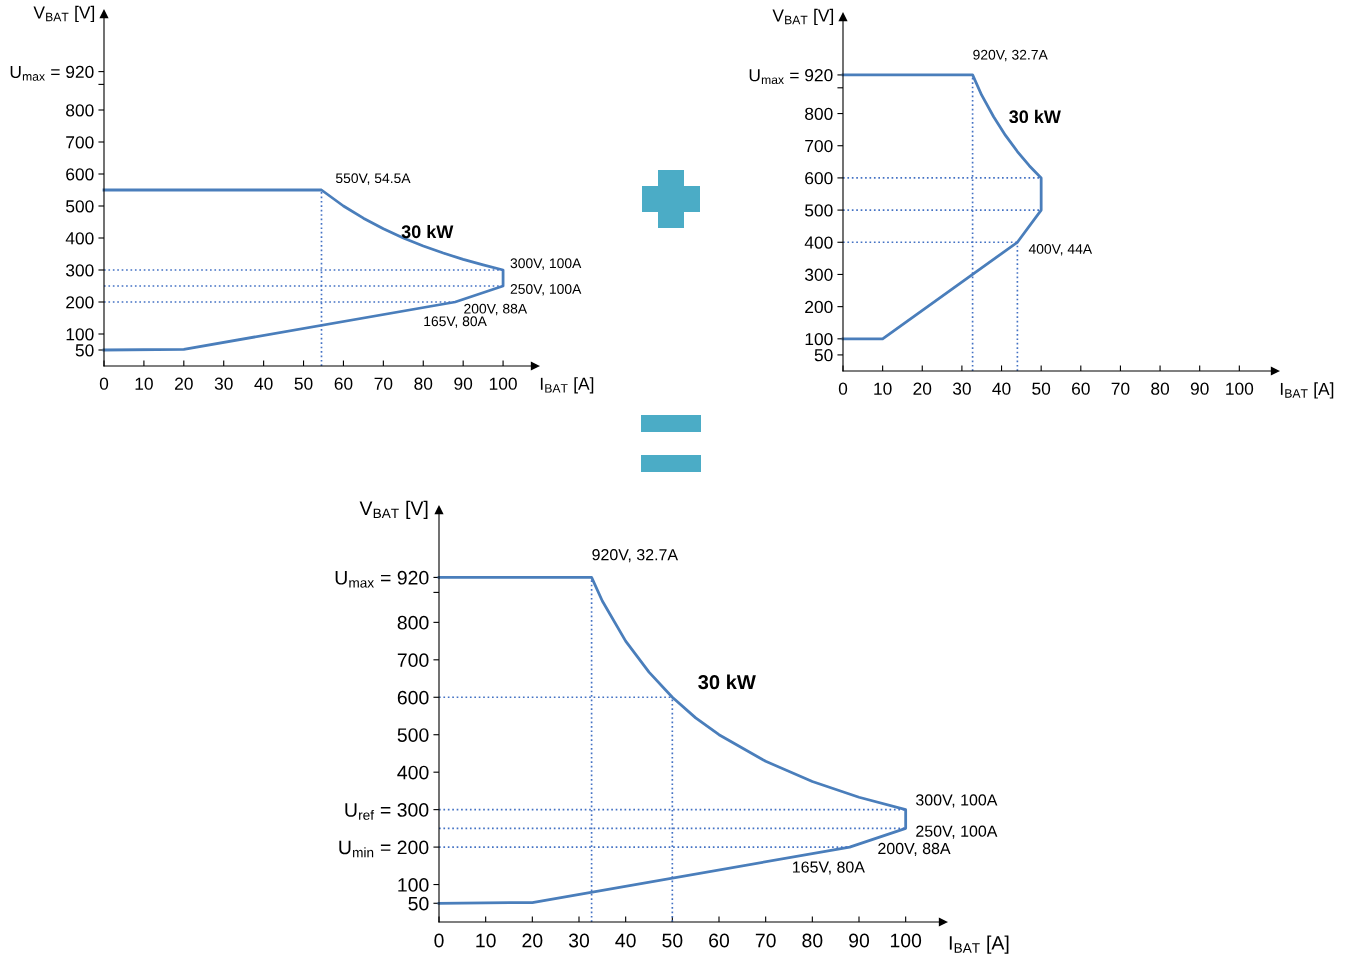 The width and height of the screenshot is (1345, 955). What do you see at coordinates (373, 179) in the screenshot?
I see `annotation: 550V, 54.5A` at bounding box center [373, 179].